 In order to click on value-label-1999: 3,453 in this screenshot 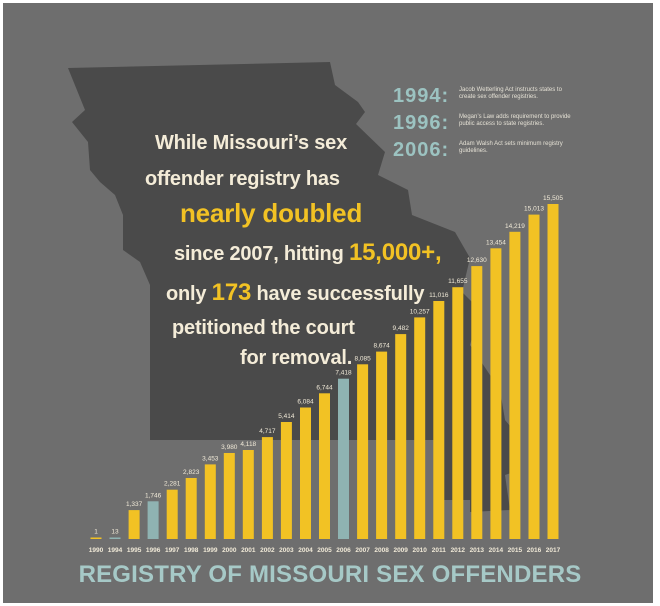, I will do `click(210, 458)`.